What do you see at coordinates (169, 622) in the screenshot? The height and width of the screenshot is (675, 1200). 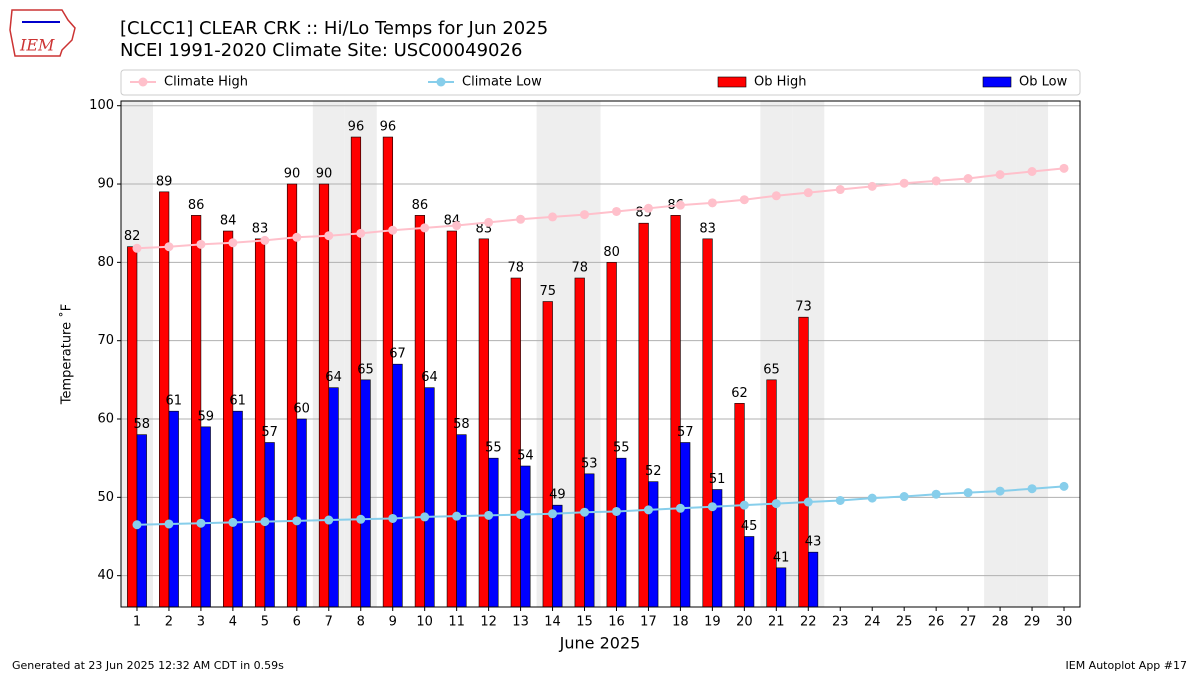 I see `x-tick-label: 2` at bounding box center [169, 622].